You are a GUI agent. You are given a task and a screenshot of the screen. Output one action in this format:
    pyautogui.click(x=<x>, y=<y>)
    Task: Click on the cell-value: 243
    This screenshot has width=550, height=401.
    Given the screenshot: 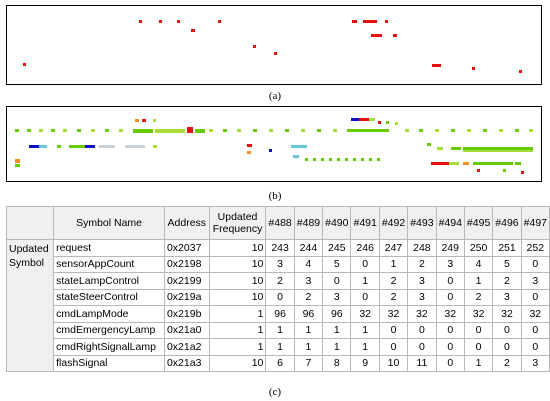 What is the action you would take?
    pyautogui.click(x=280, y=248)
    